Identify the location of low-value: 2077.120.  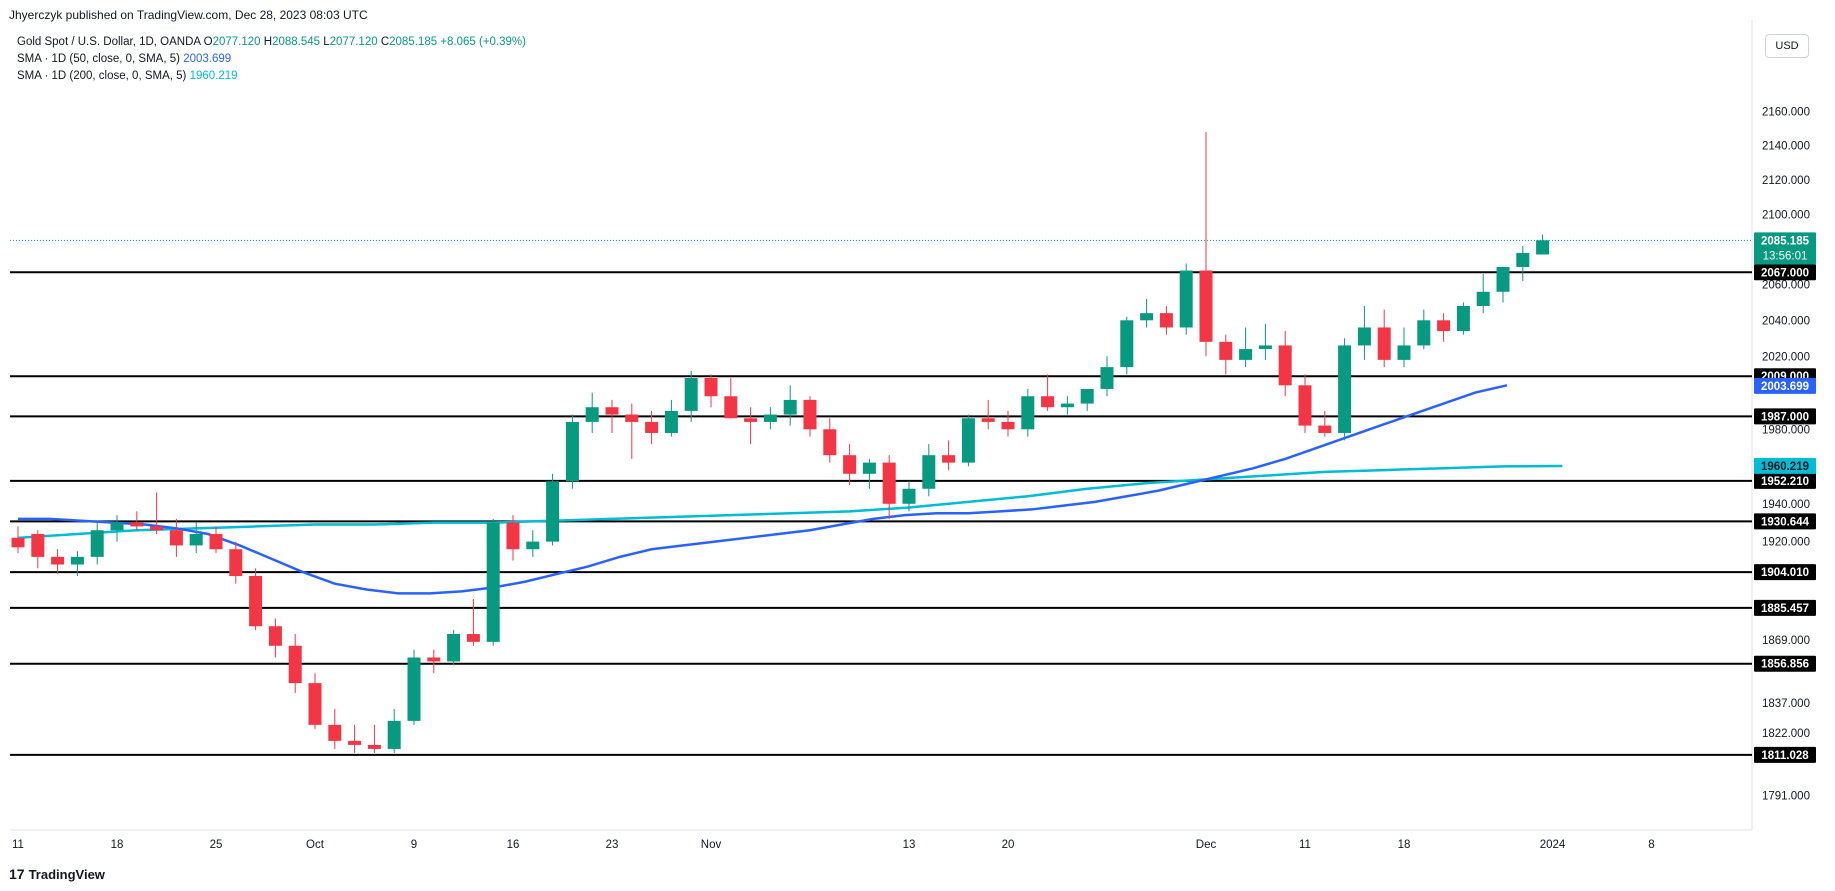
(353, 42).